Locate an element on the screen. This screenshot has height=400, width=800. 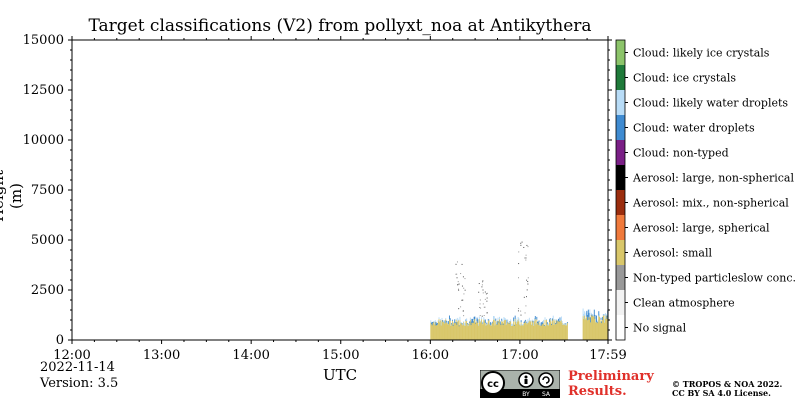
x-tick-label: 15:00 is located at coordinates (340, 355).